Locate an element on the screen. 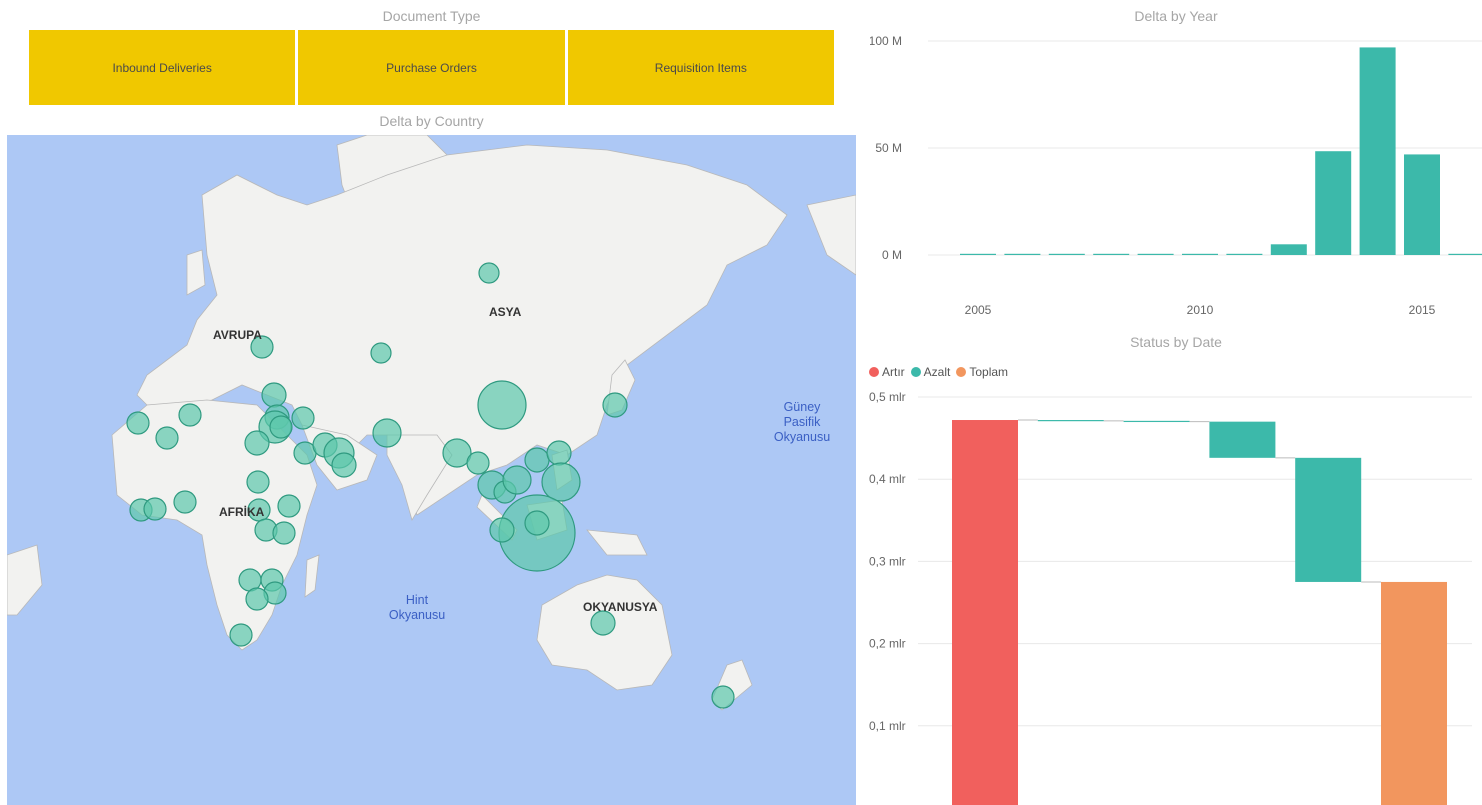 The image size is (1482, 805). year-x-tick-label: 2010 is located at coordinates (1200, 310).